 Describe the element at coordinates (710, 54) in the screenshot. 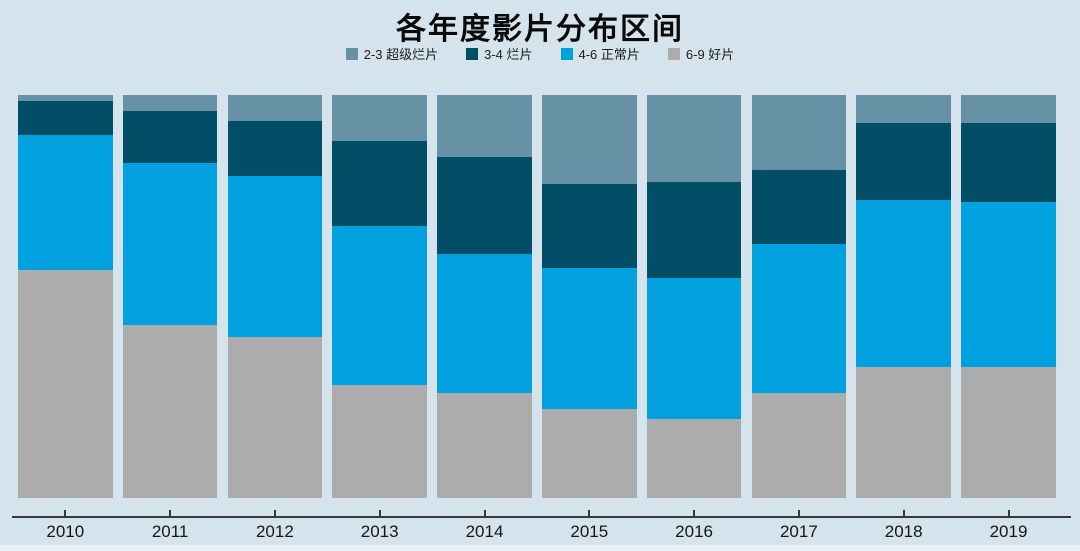

I see `legend-label: 6-9 好片` at that location.